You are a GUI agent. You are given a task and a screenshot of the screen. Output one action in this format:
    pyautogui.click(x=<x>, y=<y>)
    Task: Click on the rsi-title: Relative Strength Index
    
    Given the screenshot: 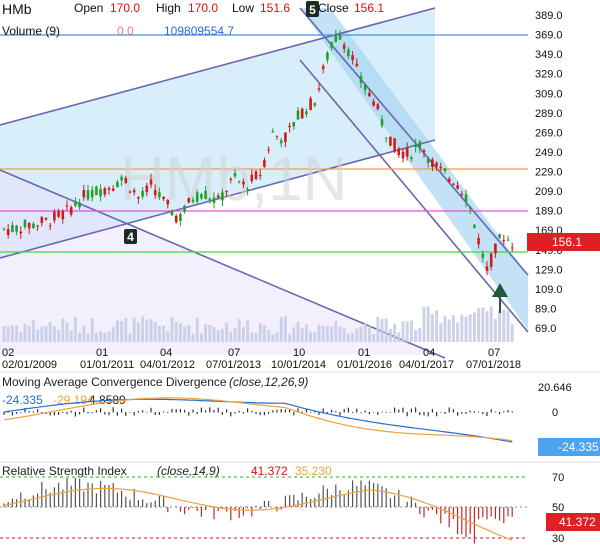 What is the action you would take?
    pyautogui.click(x=64, y=471)
    